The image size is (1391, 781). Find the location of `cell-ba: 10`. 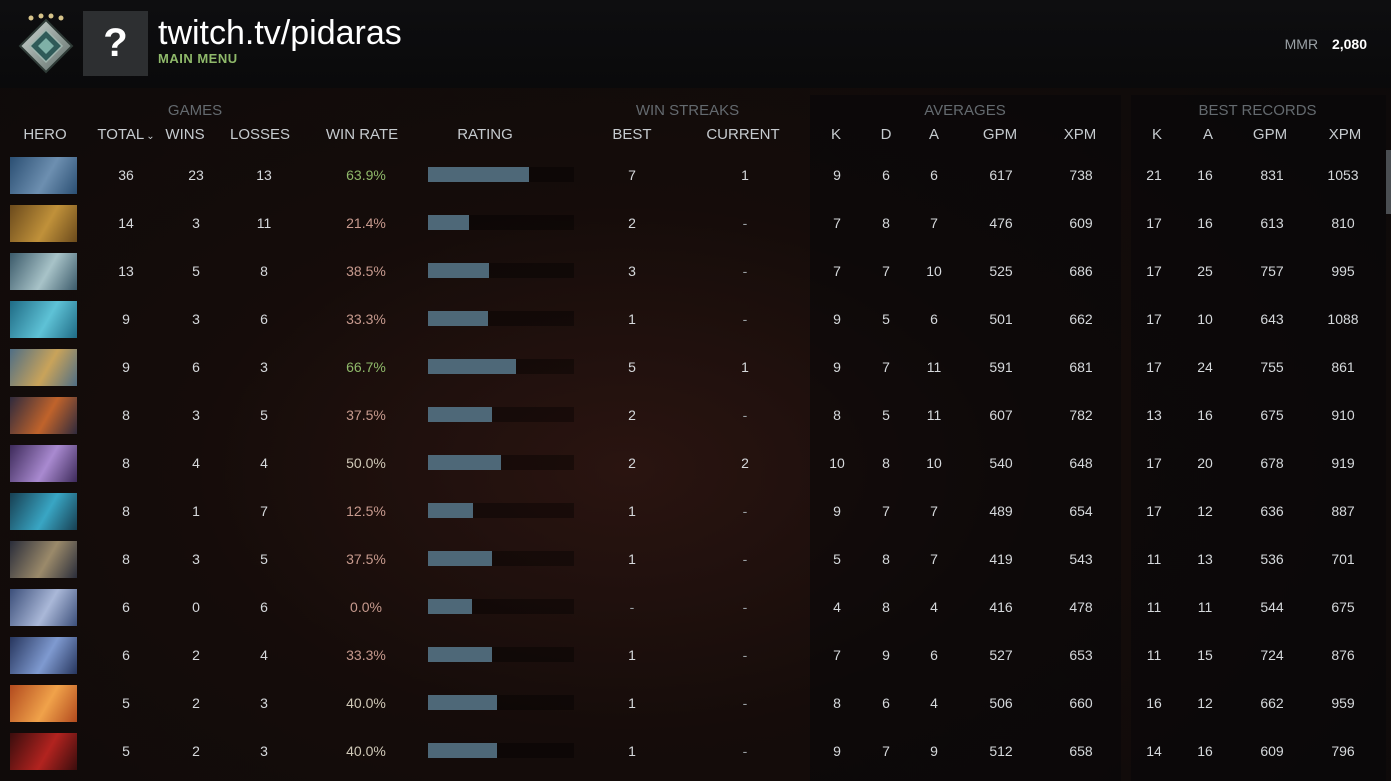

cell-ba: 10 is located at coordinates (1205, 319).